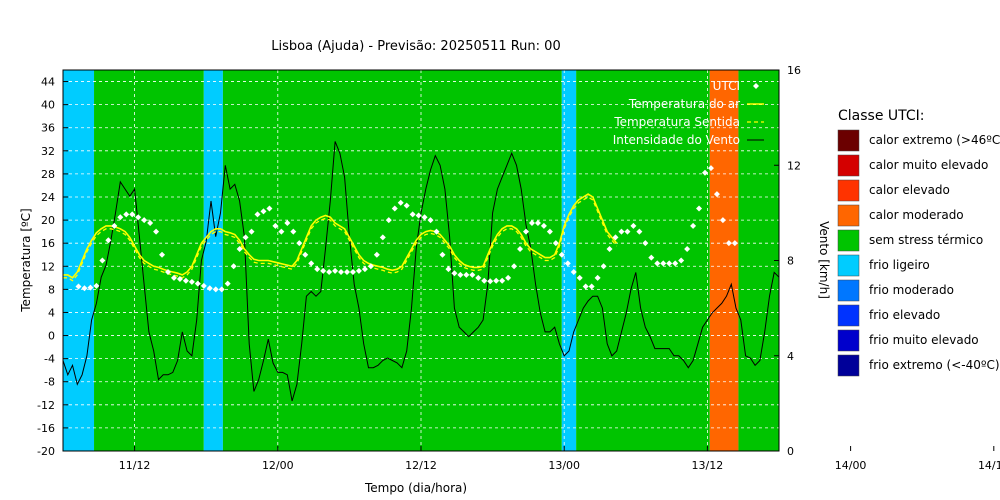  I want to click on utci-class-label: frio extremo (<-40ºC), so click(934, 365).